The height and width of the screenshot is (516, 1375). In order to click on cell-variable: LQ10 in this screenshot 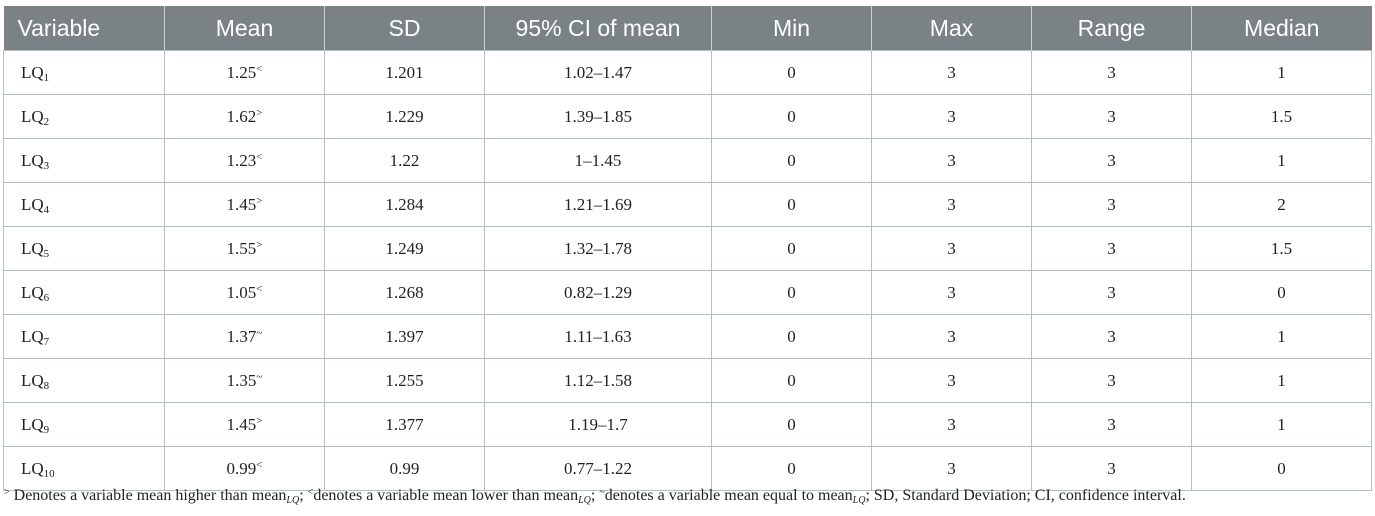, I will do `click(84, 468)`.